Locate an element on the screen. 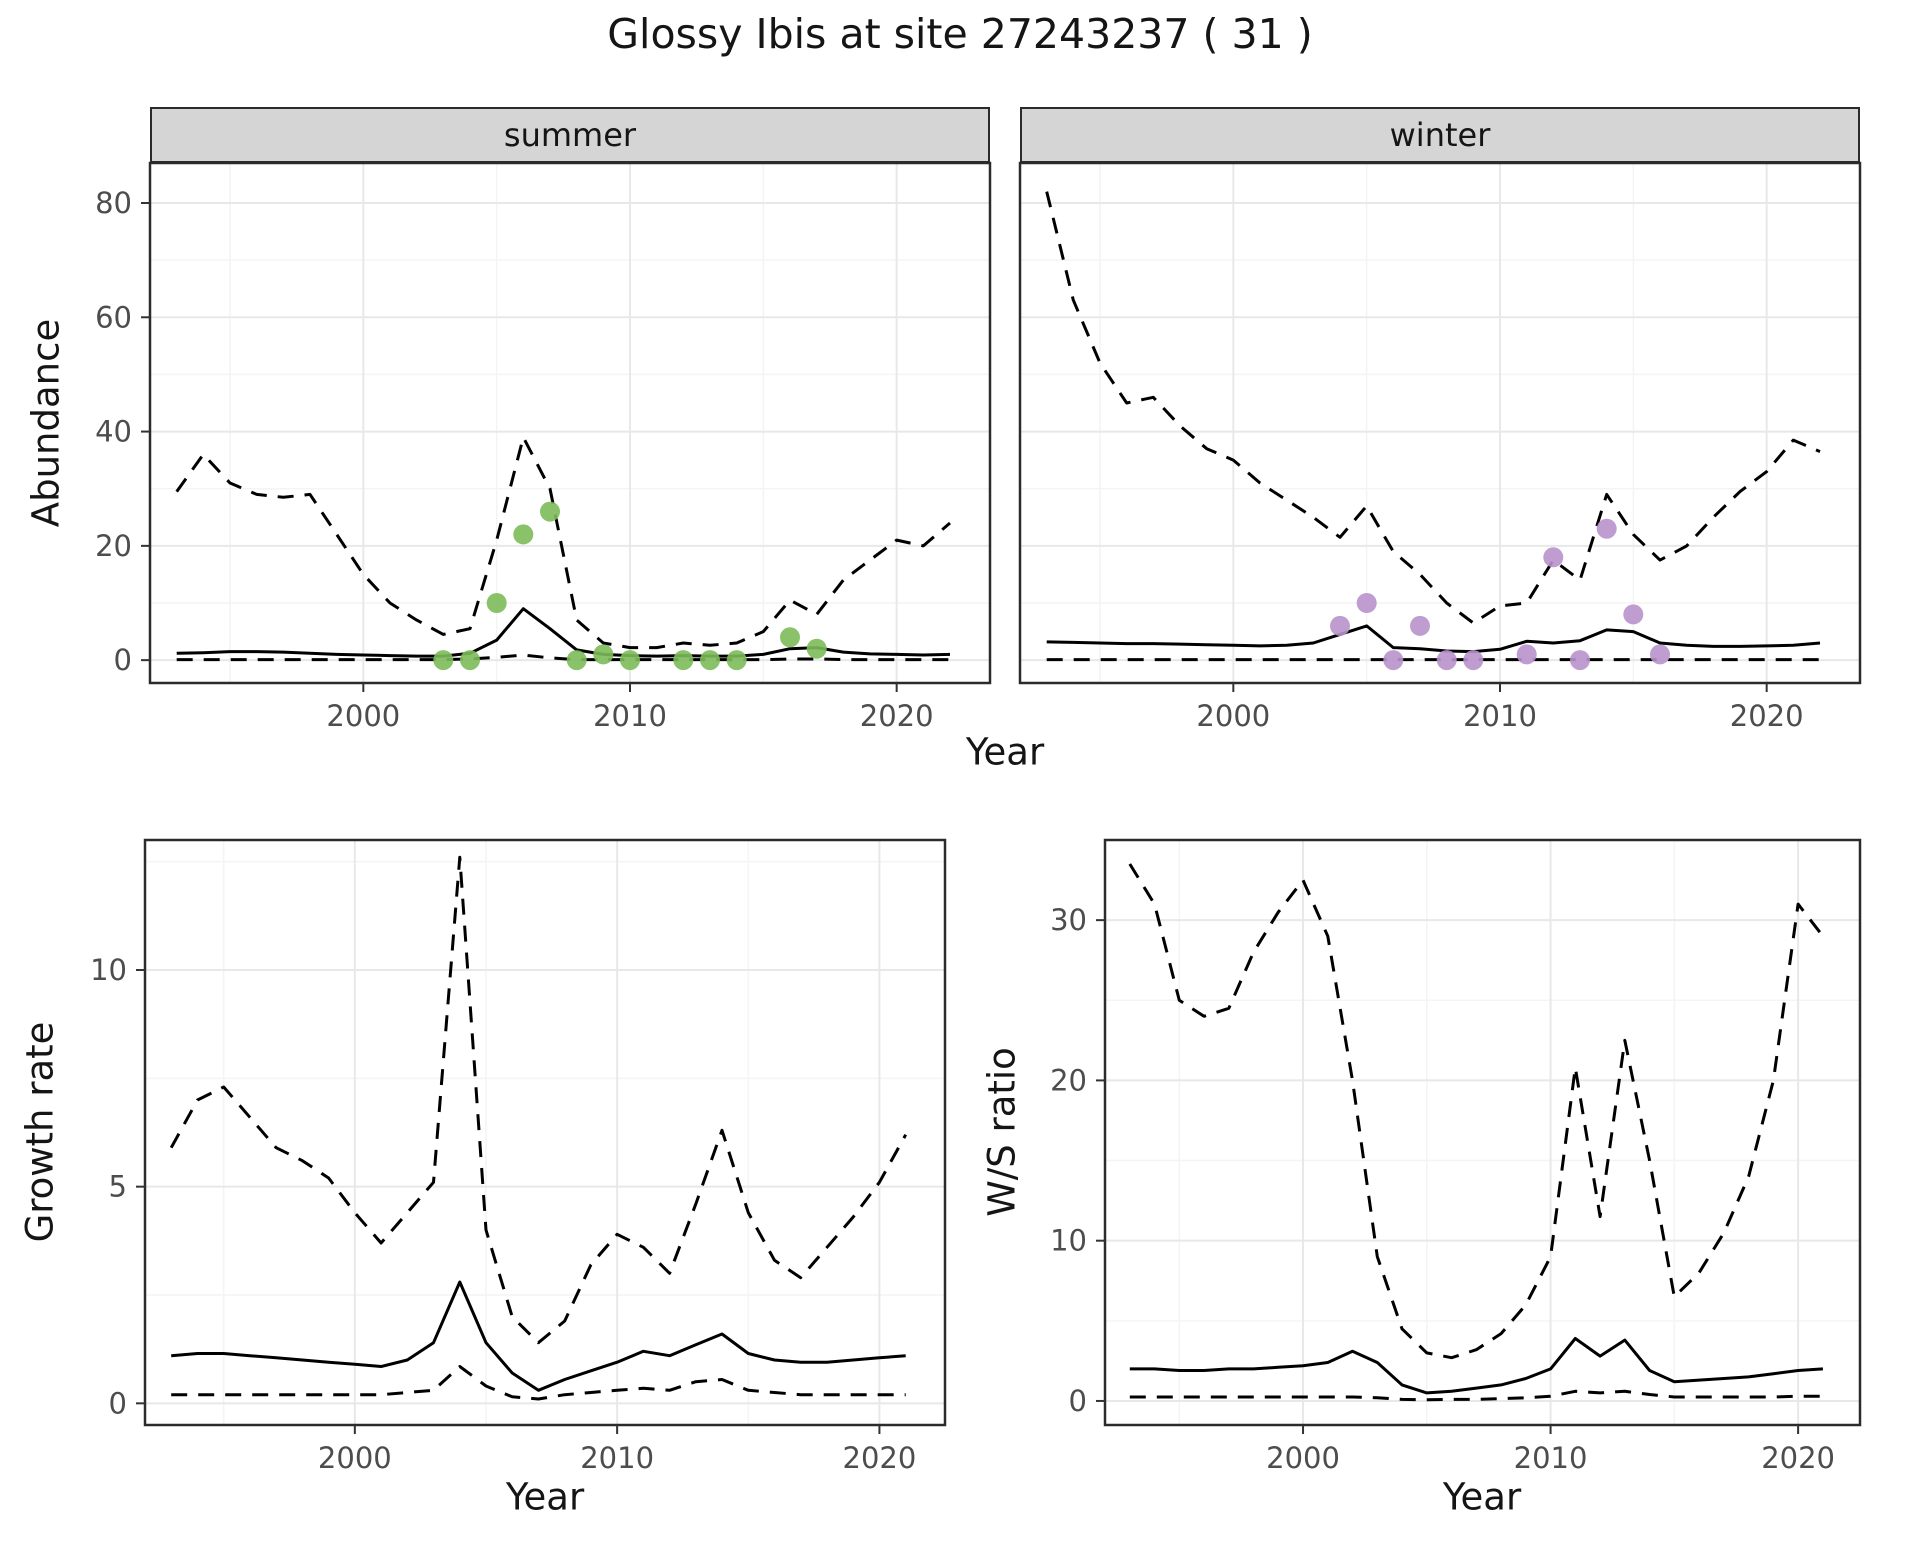 The image size is (1920, 1560). facet-strip-winter: winter is located at coordinates (1440, 135).